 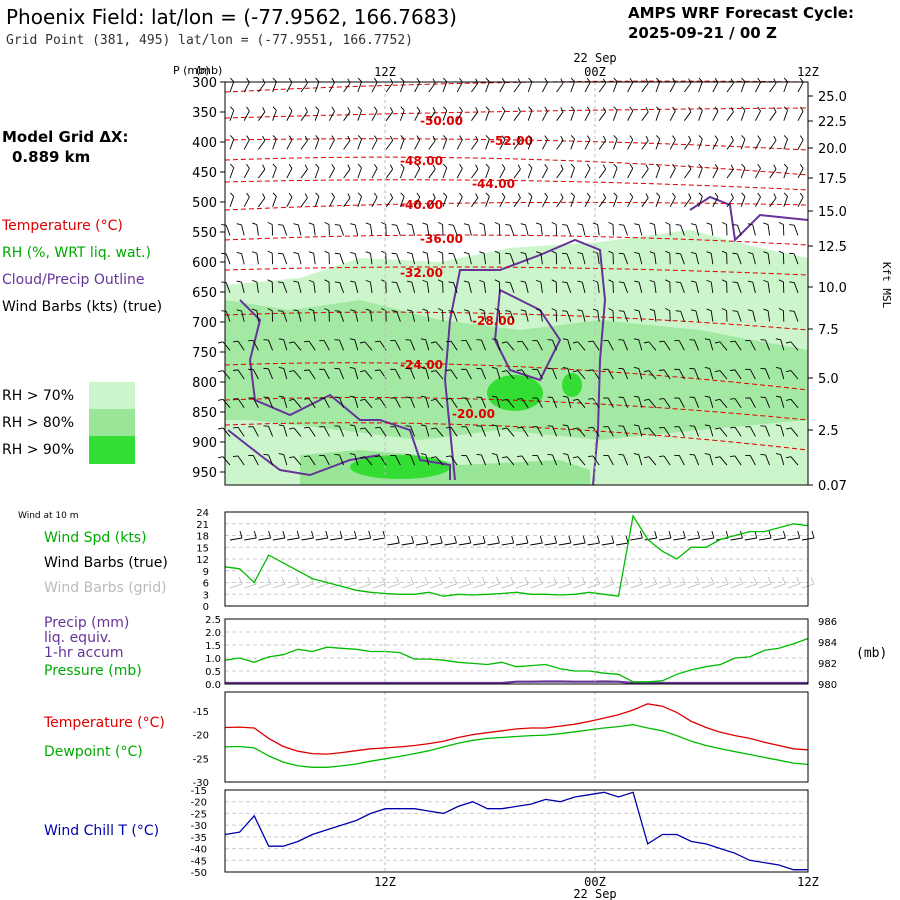 What do you see at coordinates (827, 622) in the screenshot?
I see `pressure-tick-label: 986` at bounding box center [827, 622].